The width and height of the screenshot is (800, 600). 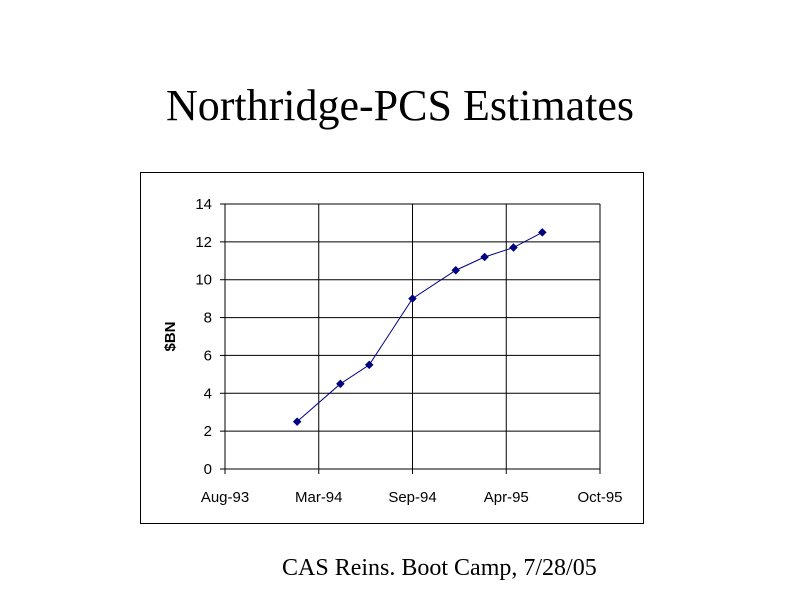 What do you see at coordinates (203, 242) in the screenshot?
I see `y-tick-label: 12` at bounding box center [203, 242].